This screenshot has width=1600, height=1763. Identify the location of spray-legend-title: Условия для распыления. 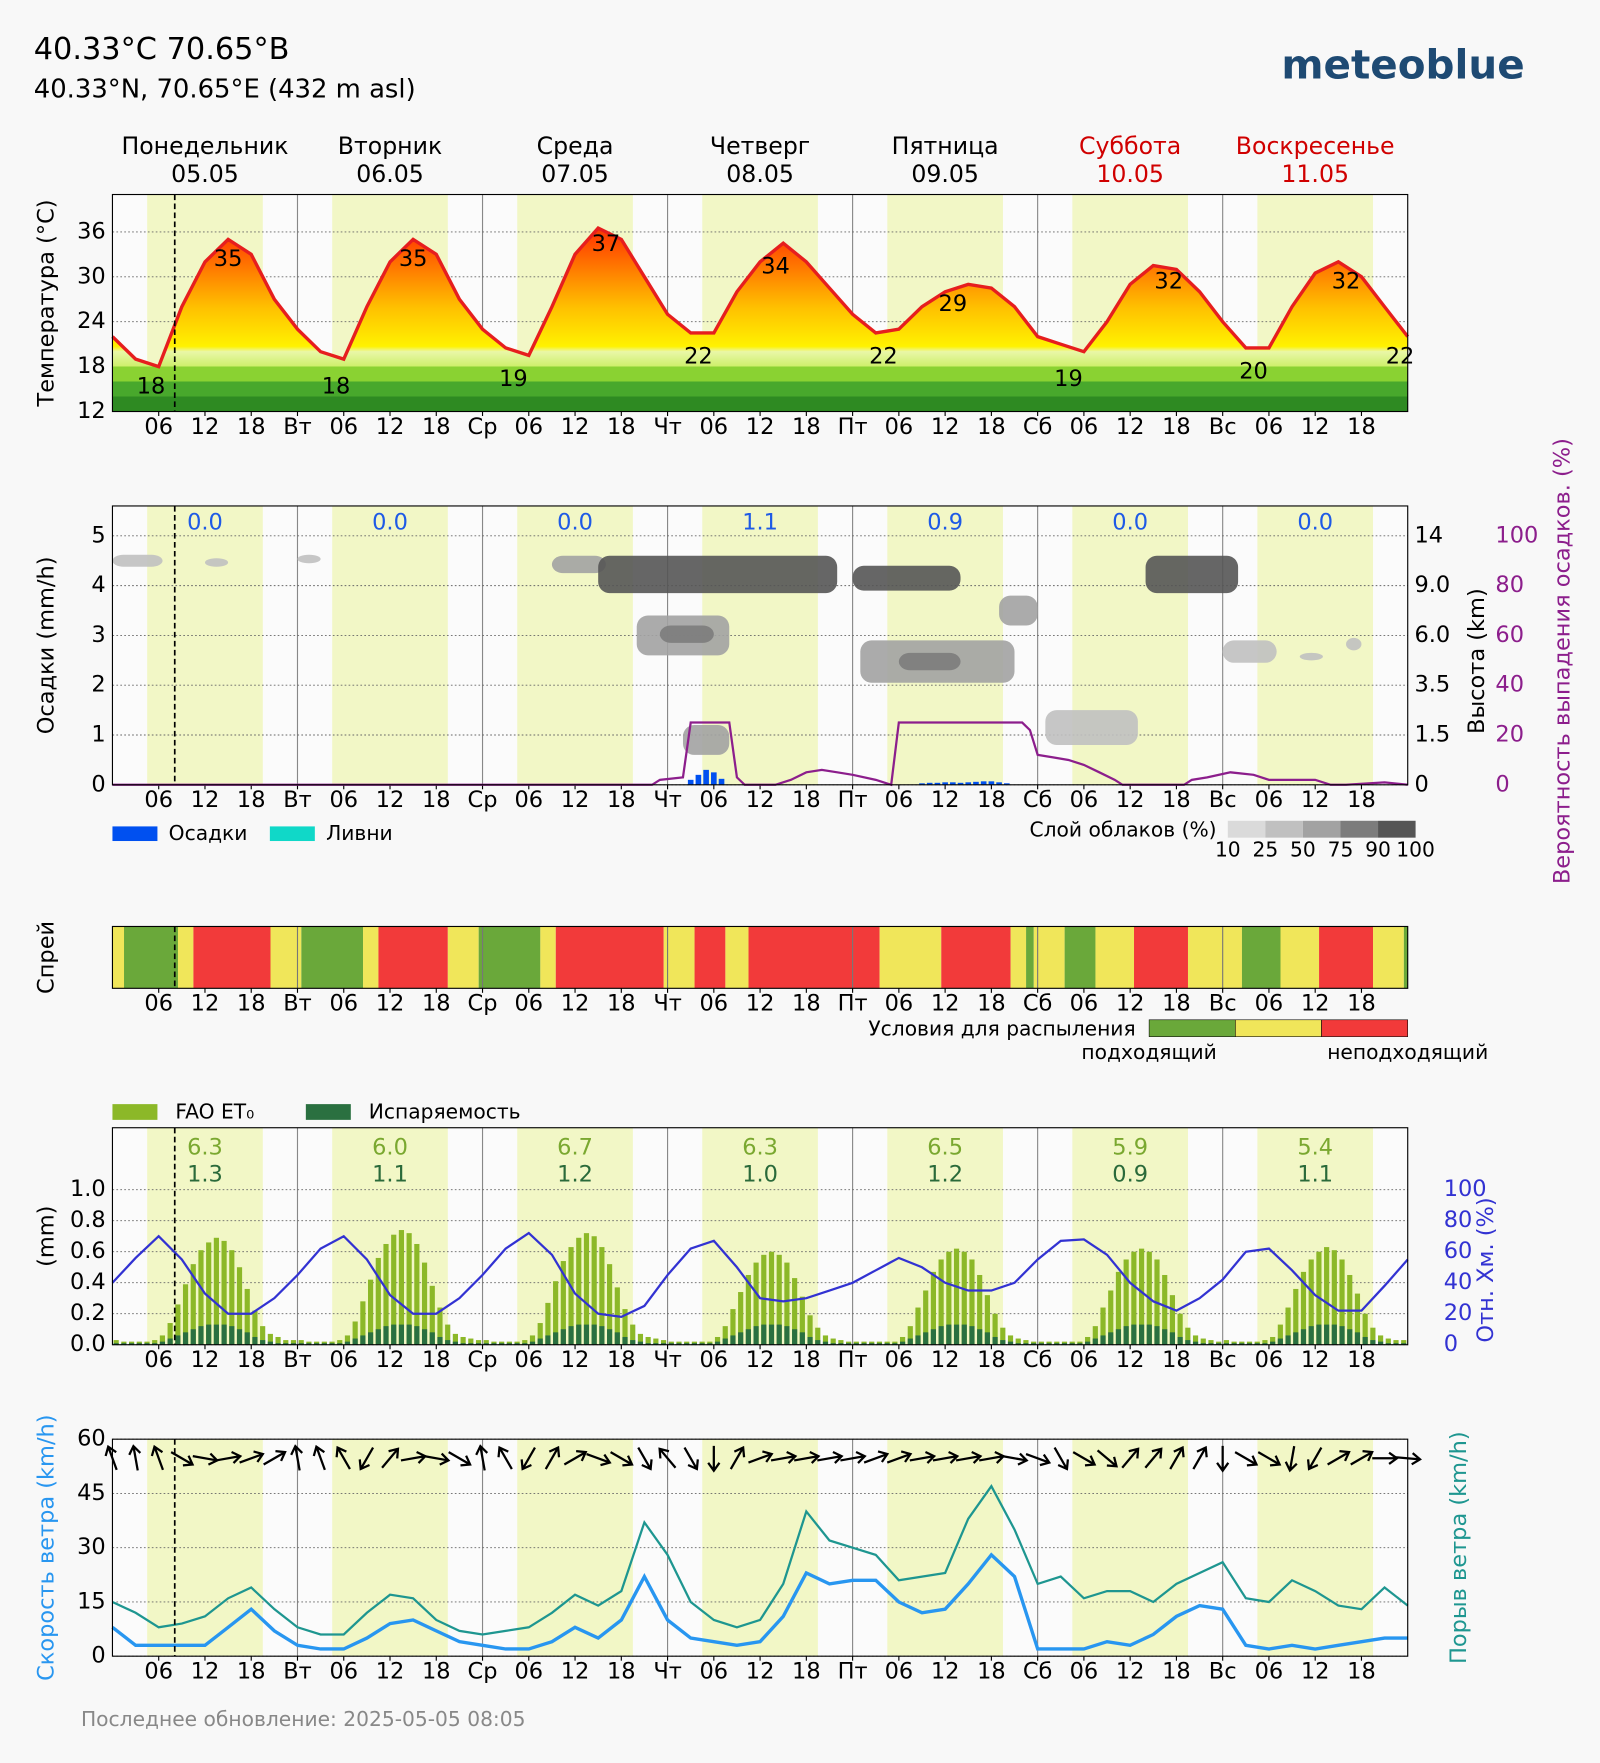
(1001, 1028).